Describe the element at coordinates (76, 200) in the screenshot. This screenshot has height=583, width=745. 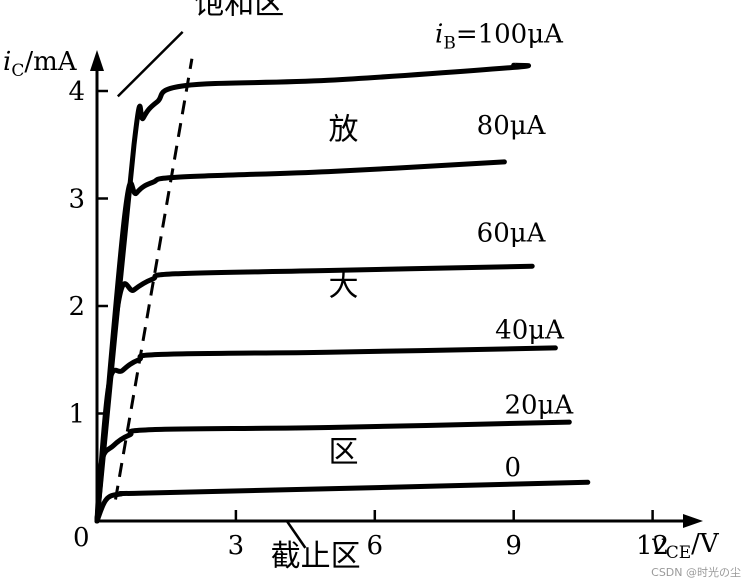
I see `y-tick-label: 3` at that location.